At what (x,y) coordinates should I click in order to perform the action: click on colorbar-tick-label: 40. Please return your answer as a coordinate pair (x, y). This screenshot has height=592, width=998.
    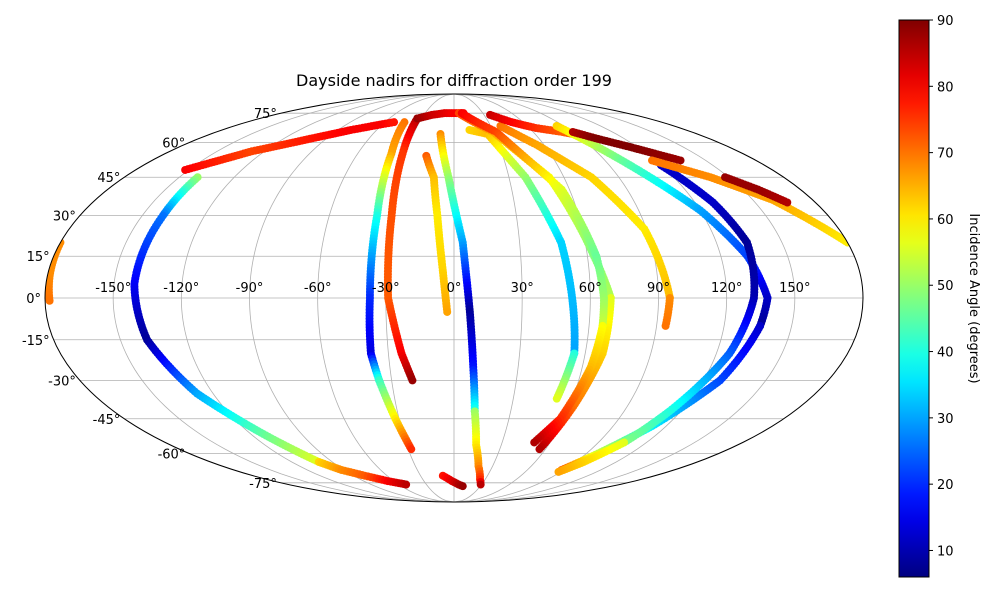
    Looking at the image, I should click on (945, 353).